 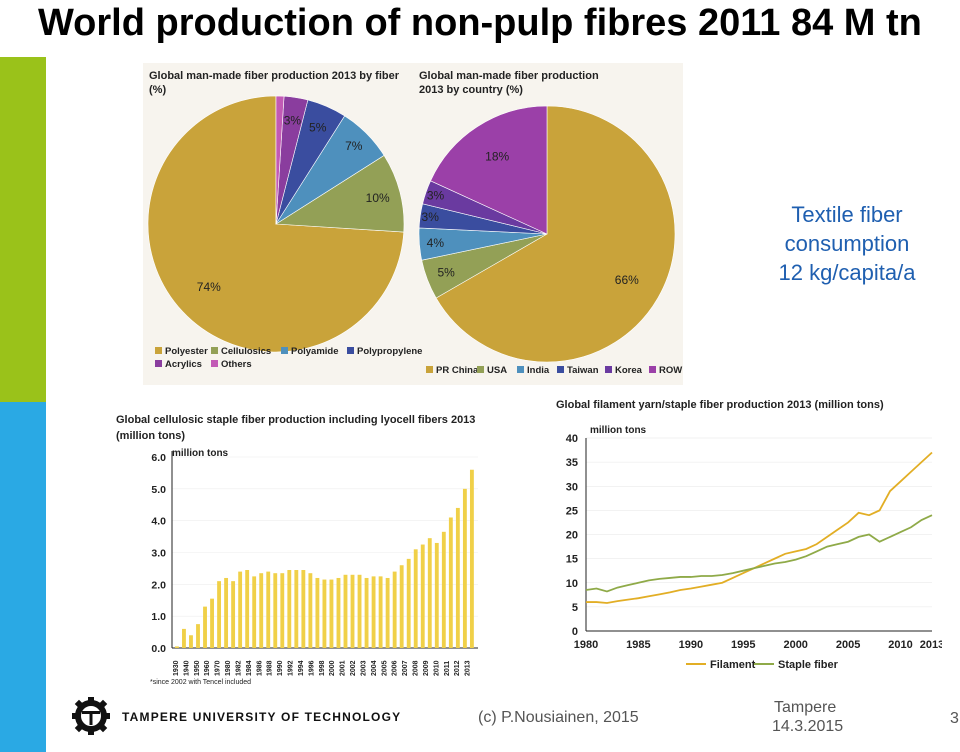 I want to click on bar-xtick-label: 2009, so click(x=426, y=668).